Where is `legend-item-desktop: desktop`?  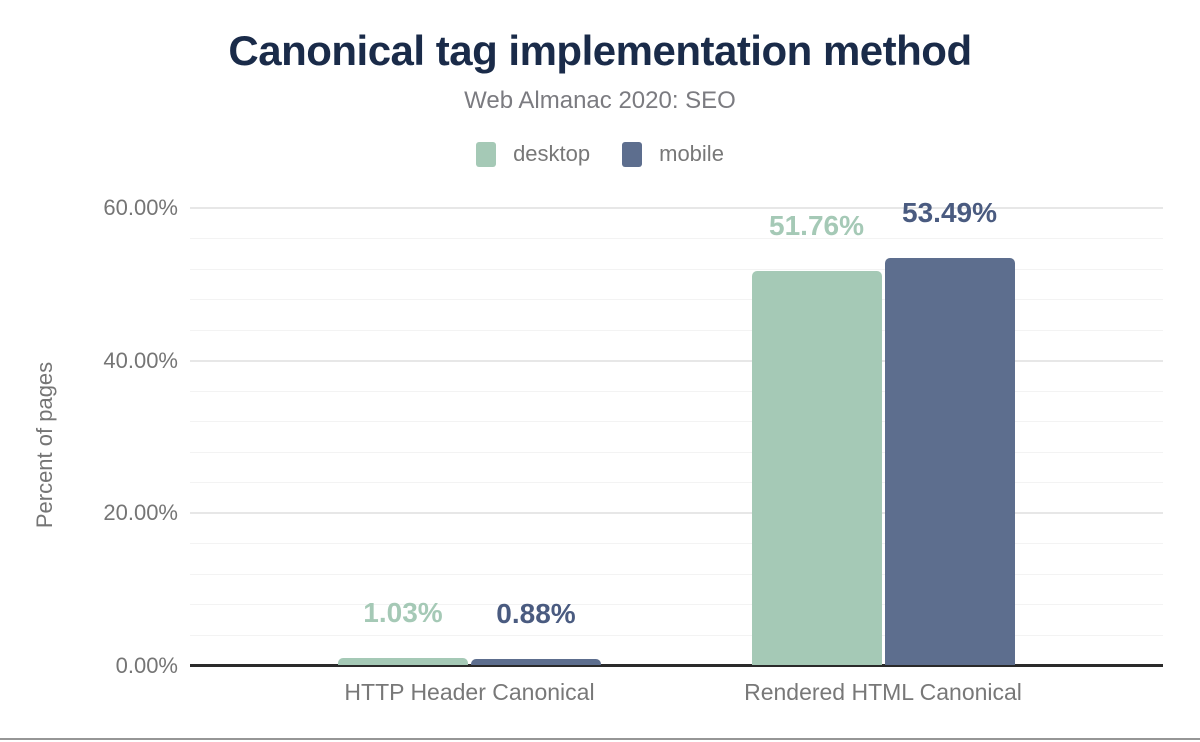
legend-item-desktop: desktop is located at coordinates (533, 154).